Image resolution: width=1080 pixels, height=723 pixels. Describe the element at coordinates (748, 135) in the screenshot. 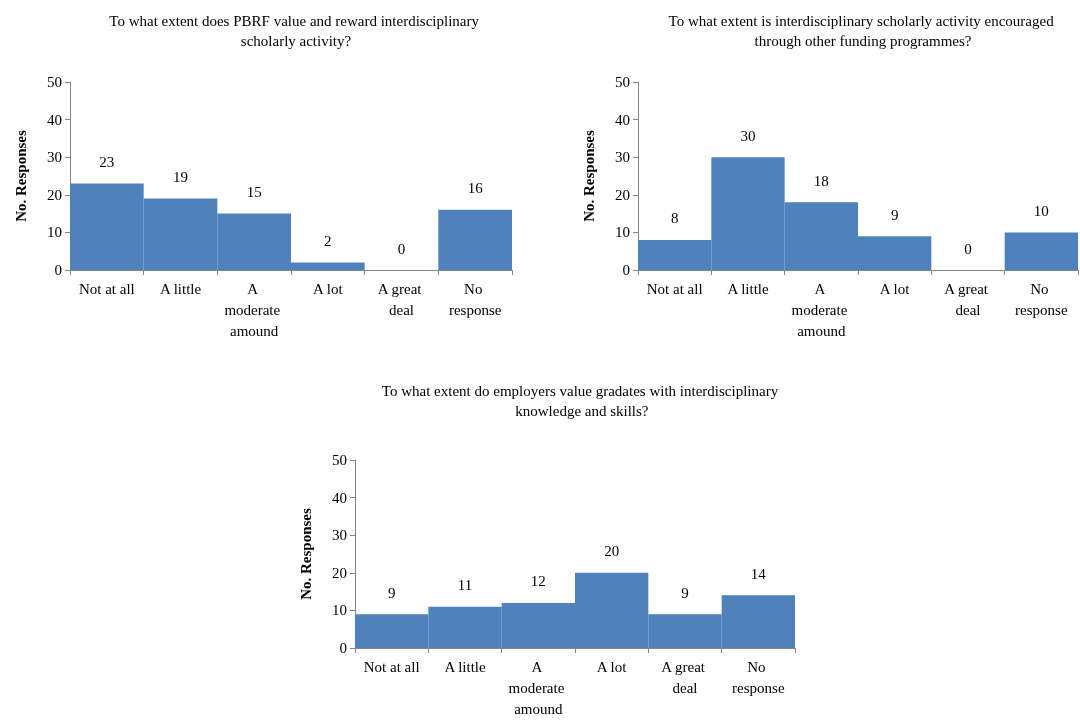

I see `data-label: 30` at that location.